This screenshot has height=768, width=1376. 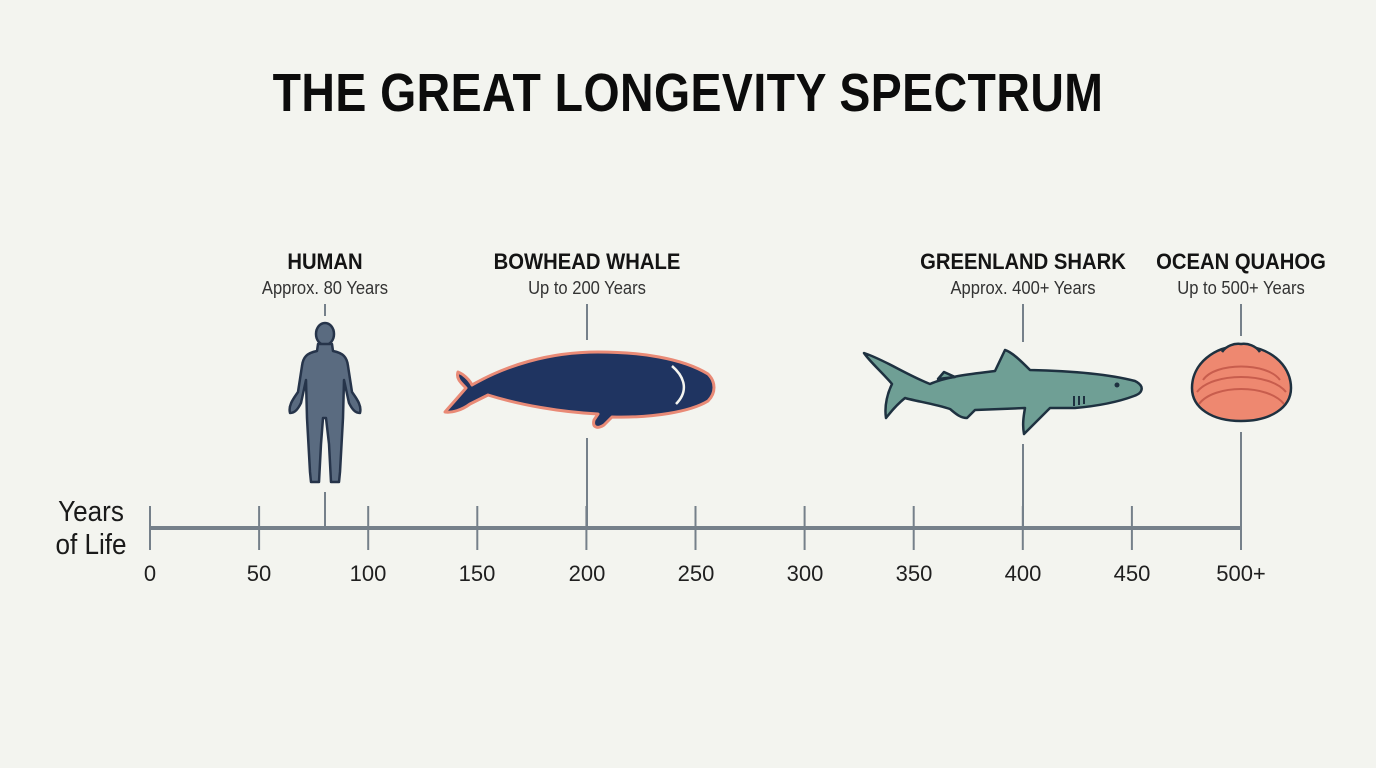 I want to click on label-human: HUMAN Approx. 80 Years, so click(x=325, y=274).